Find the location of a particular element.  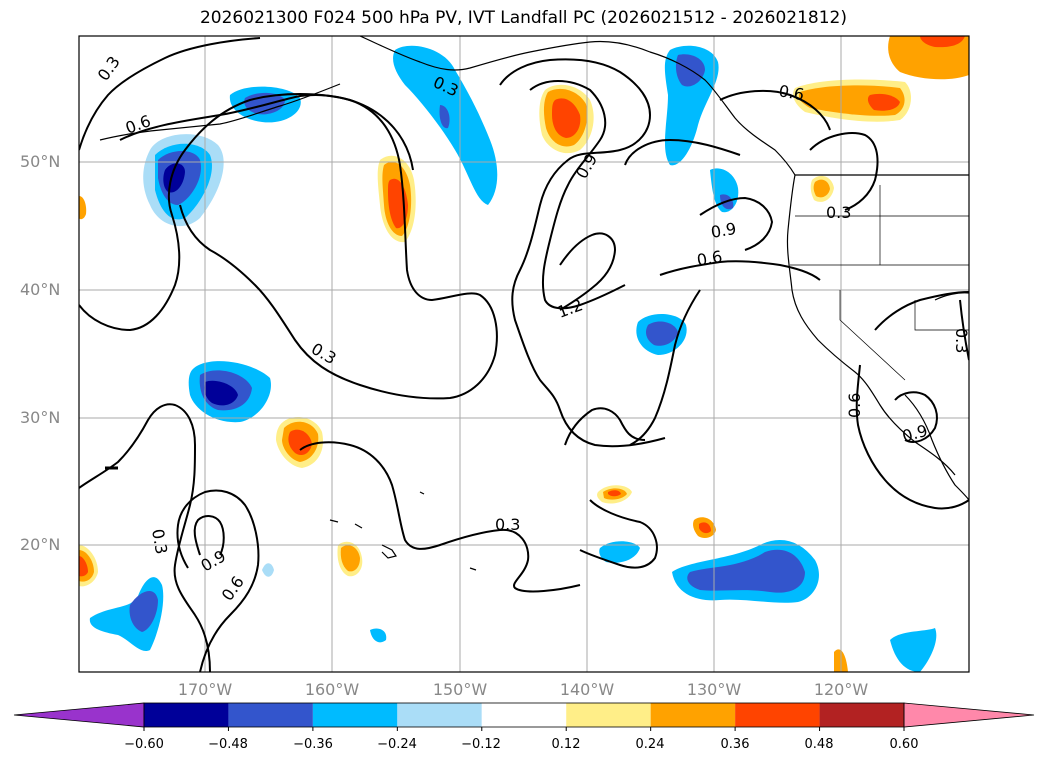

lat-label: 50°N is located at coordinates (40, 161).